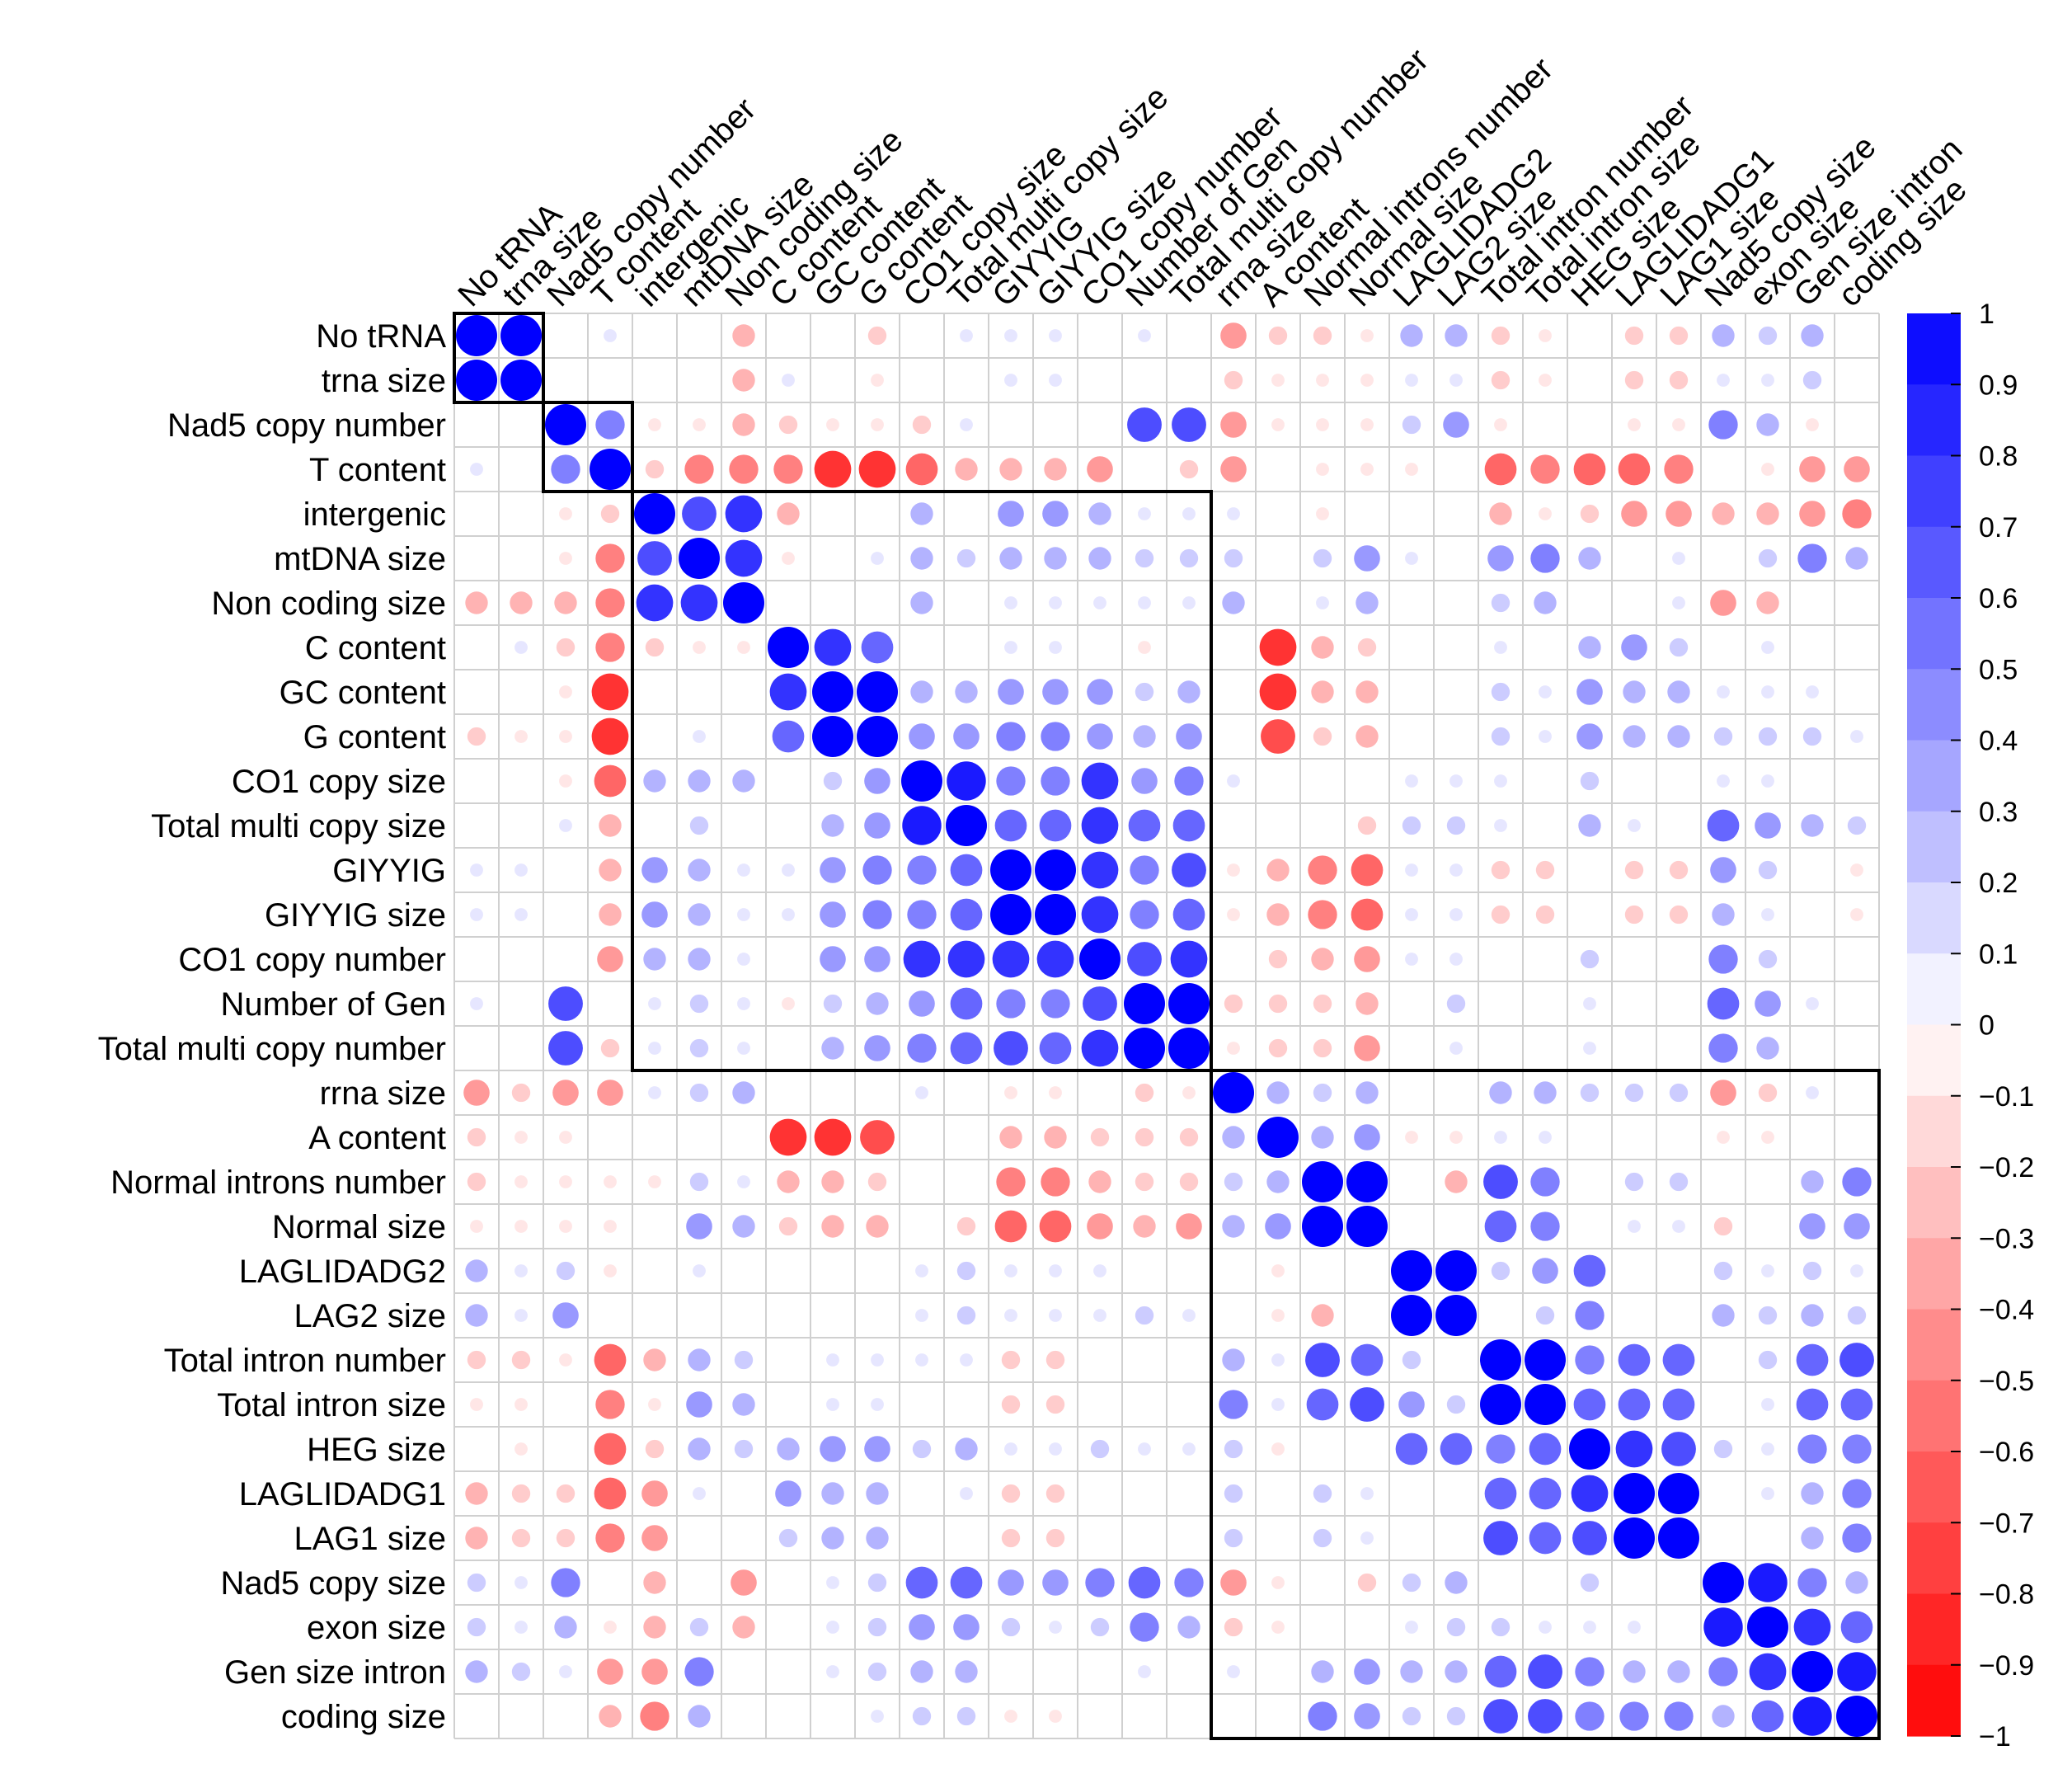 The width and height of the screenshot is (2072, 1769). What do you see at coordinates (381, 336) in the screenshot?
I see `row-label: No tRNA` at bounding box center [381, 336].